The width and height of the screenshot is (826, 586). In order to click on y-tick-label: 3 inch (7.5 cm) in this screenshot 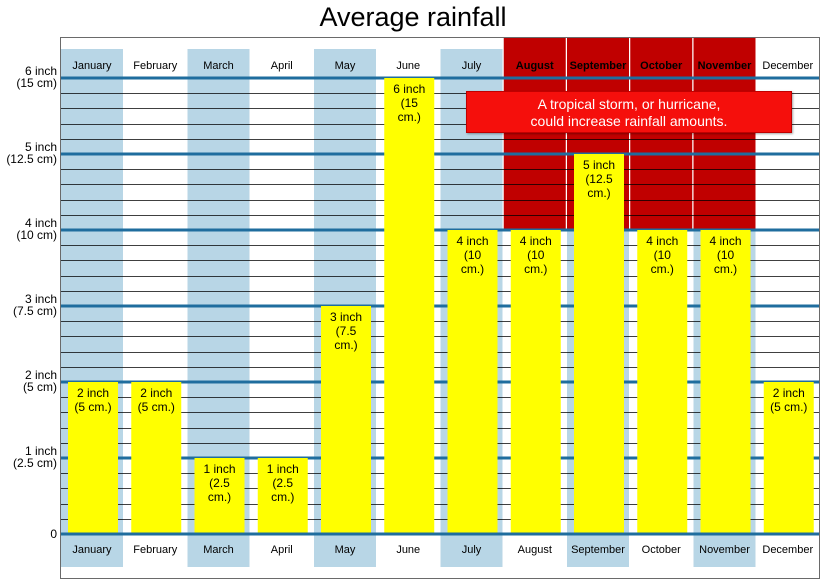, I will do `click(35, 305)`.